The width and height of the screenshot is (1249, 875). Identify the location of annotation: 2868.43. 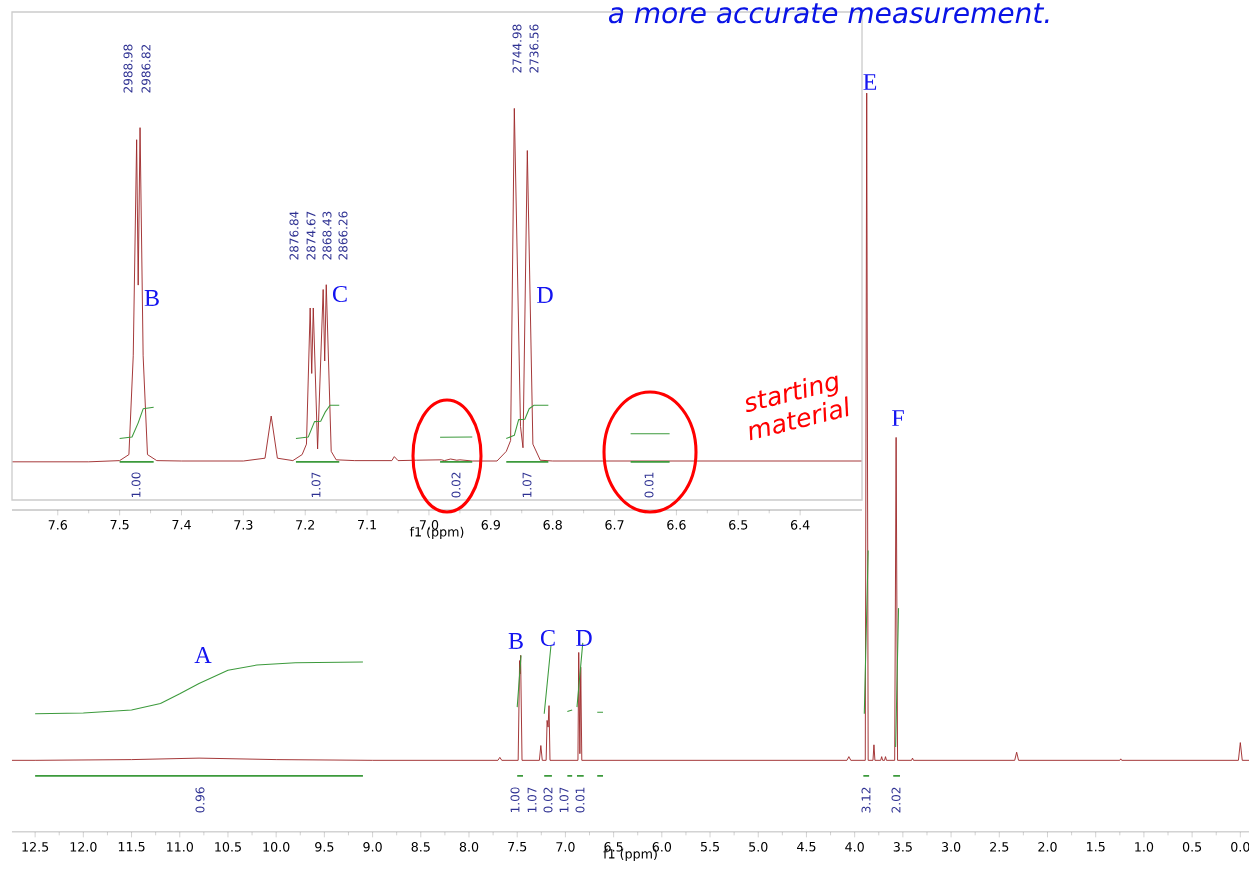
(327, 235).